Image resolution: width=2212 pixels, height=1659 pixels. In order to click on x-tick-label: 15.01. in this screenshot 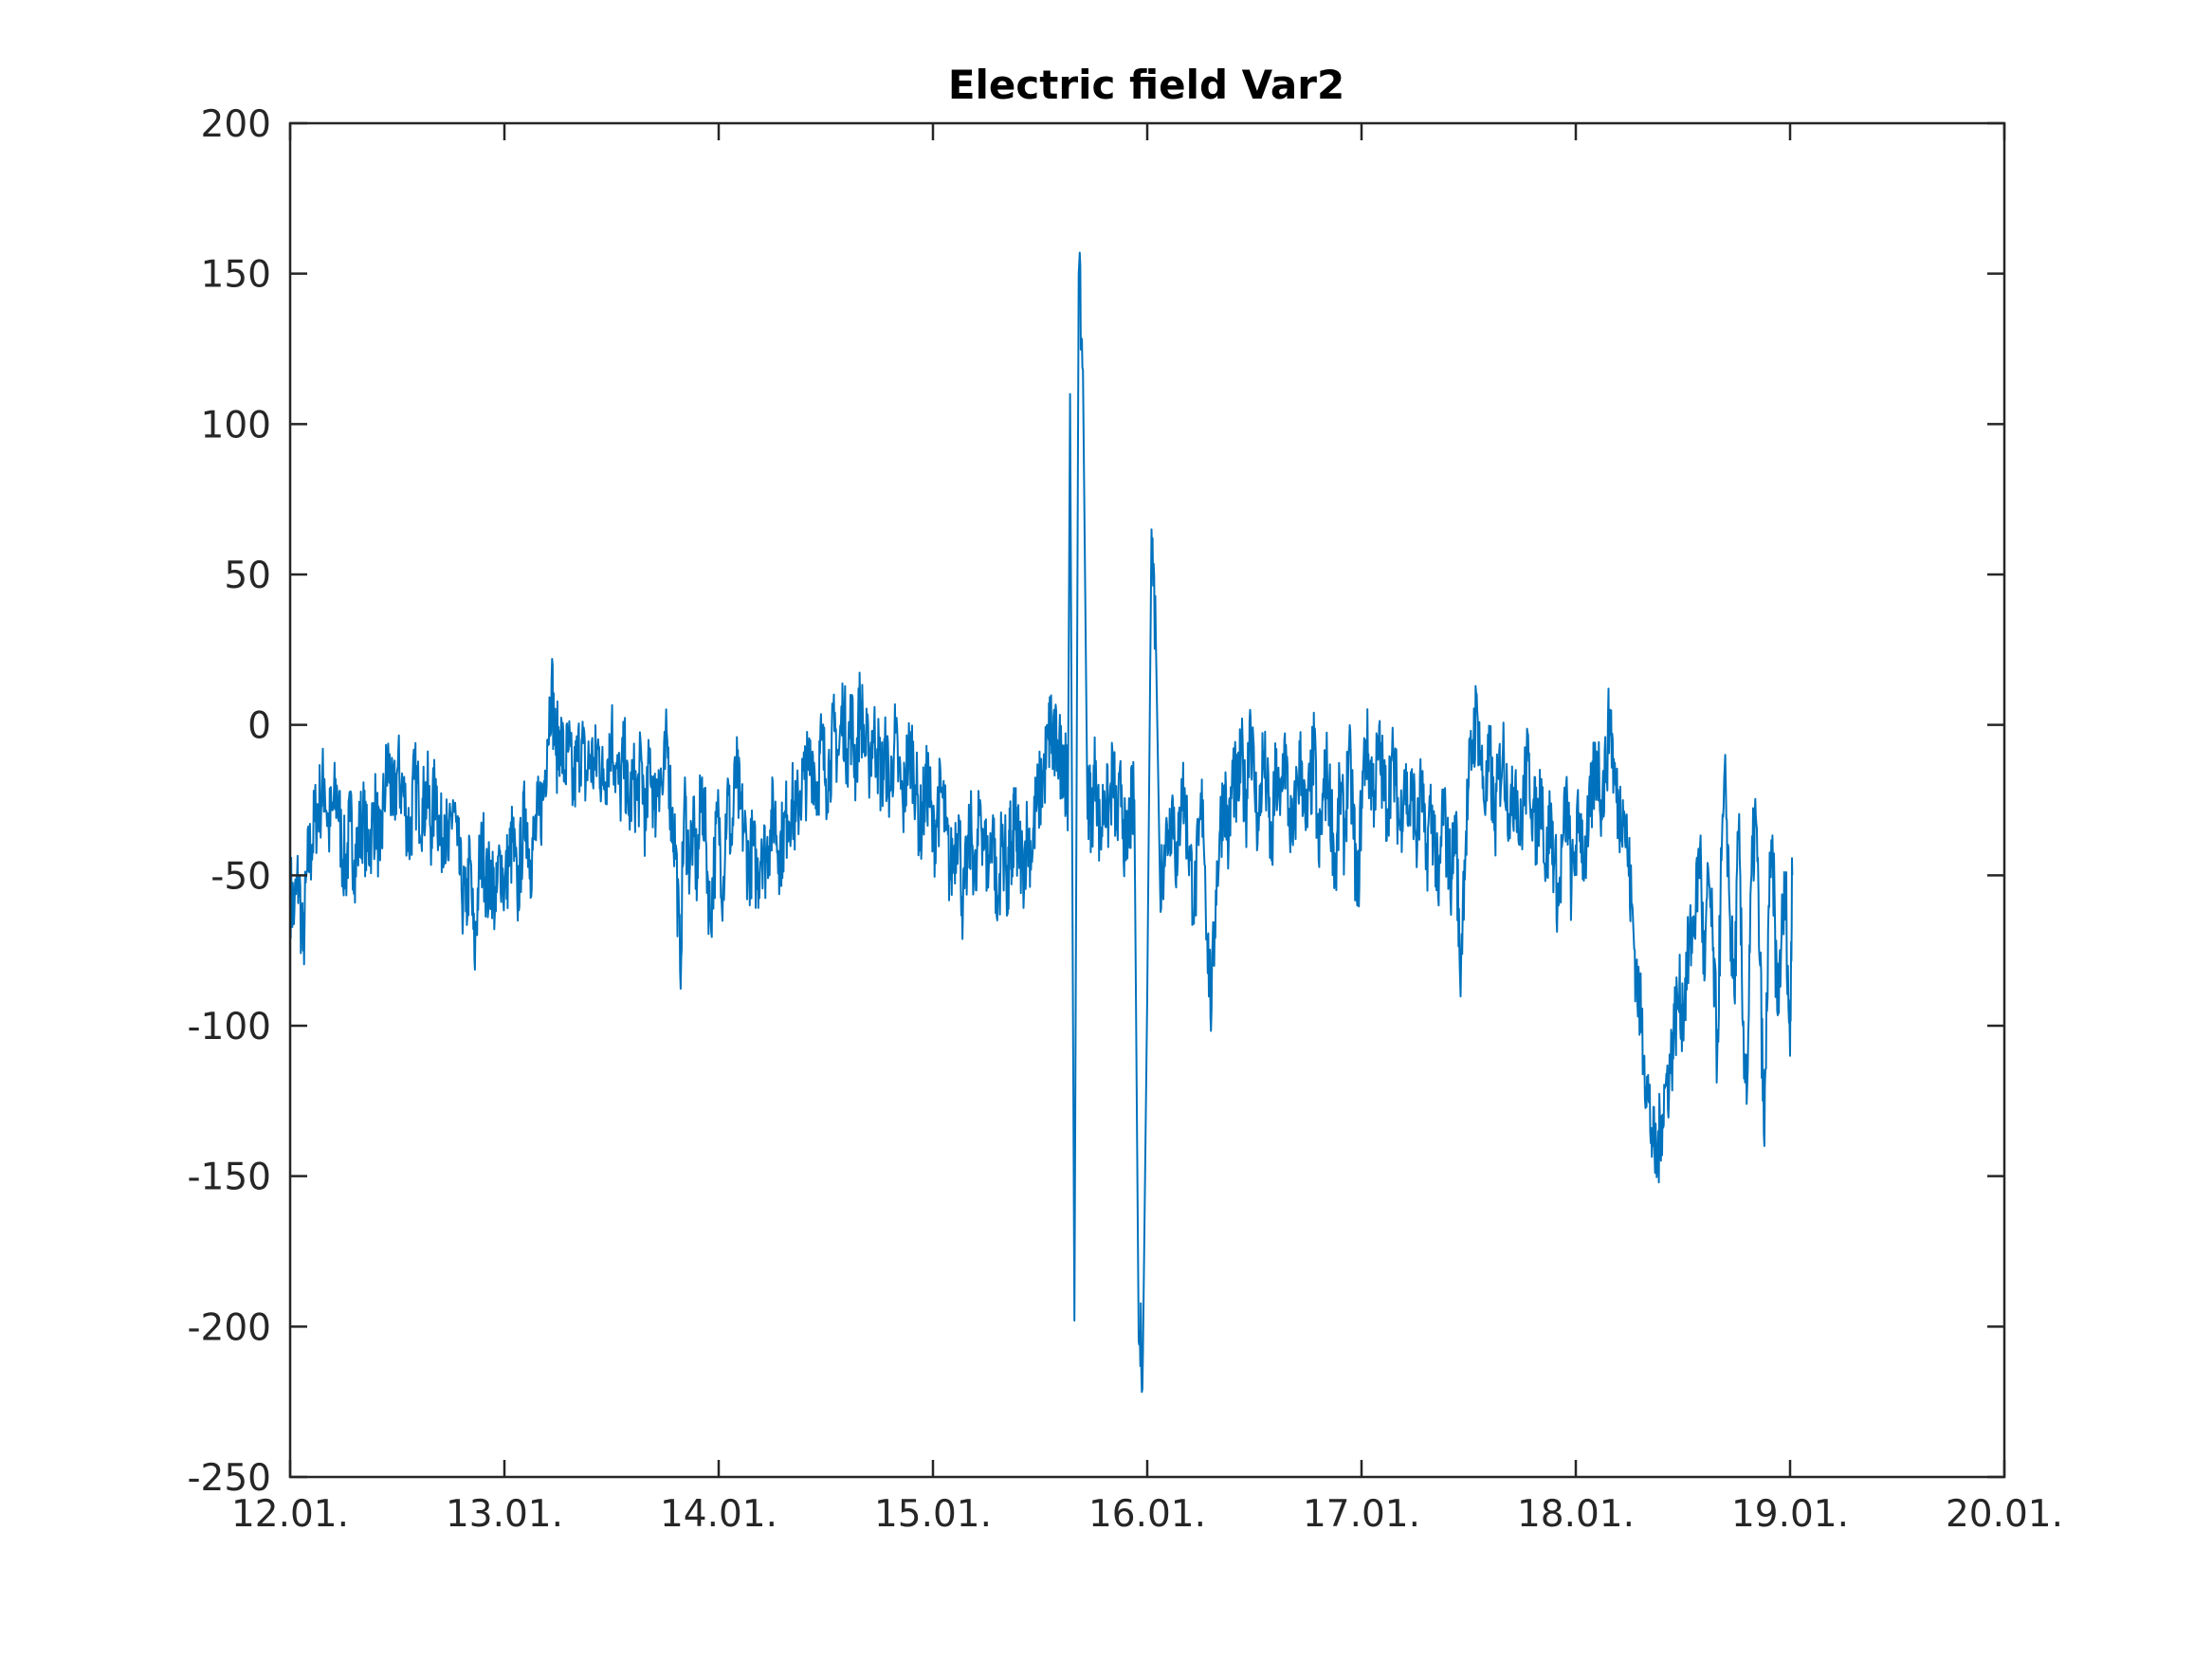, I will do `click(933, 1514)`.